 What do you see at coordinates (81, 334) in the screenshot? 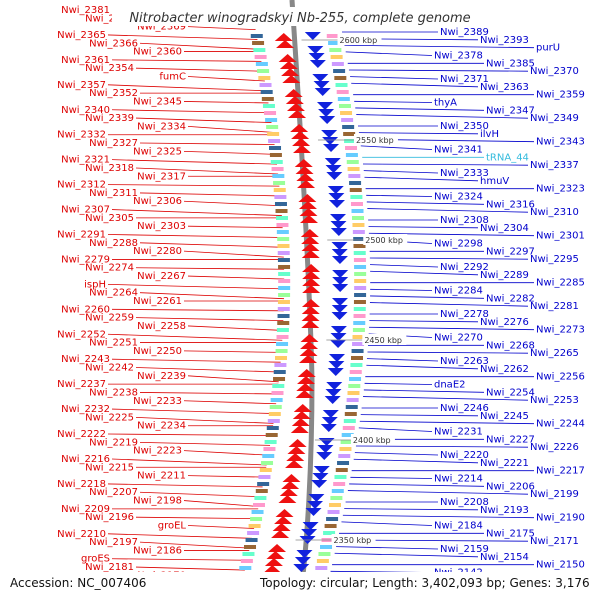
I see `gene-label: Nwi_2252` at bounding box center [81, 334].